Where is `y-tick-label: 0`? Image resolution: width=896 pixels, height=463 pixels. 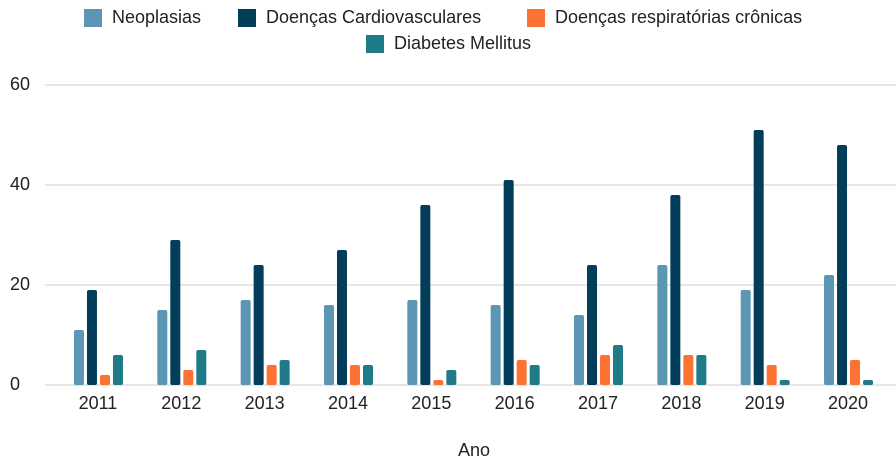 y-tick-label: 0 is located at coordinates (15, 384).